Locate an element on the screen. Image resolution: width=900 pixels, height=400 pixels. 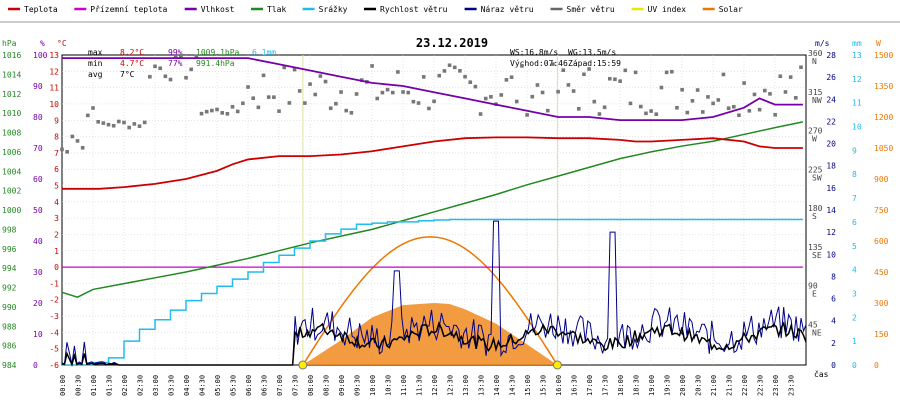
x-tick-label: 07:00 is located at coordinates (280, 385).